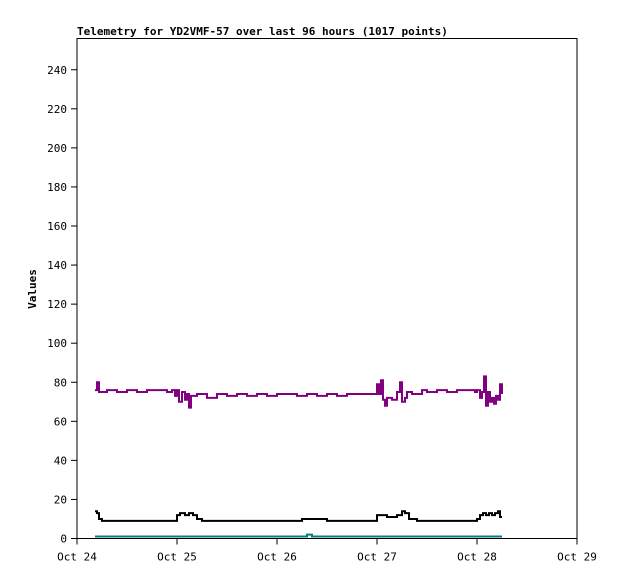  Describe the element at coordinates (327, 551) in the screenshot. I see `x-axis: Oct 24 Oct 25 Oct 26 Oct 27 Oct 28 Oct 29` at that location.